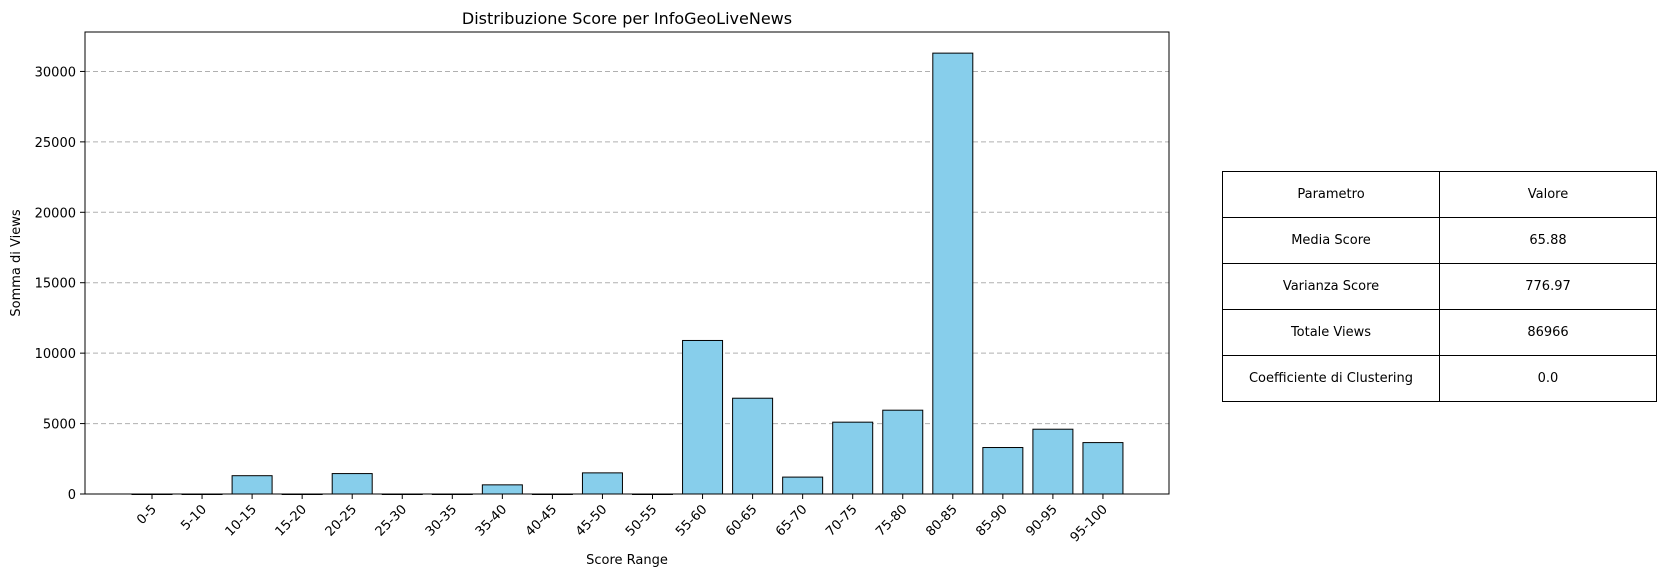 This screenshot has height=578, width=1666. What do you see at coordinates (1548, 378) in the screenshot?
I see `value-cell: 0.0` at bounding box center [1548, 378].